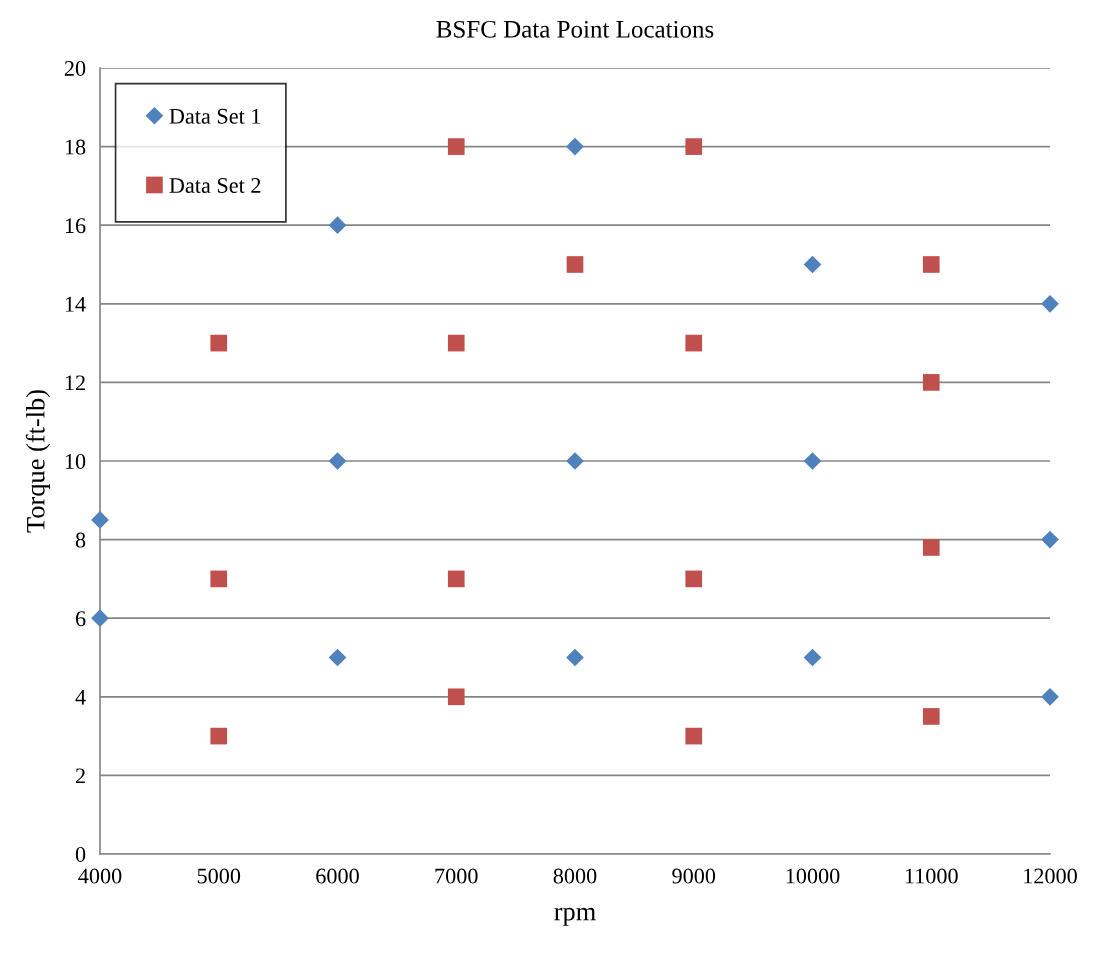 The image size is (1094, 953). I want to click on legend-label: Data Set 2, so click(215, 185).